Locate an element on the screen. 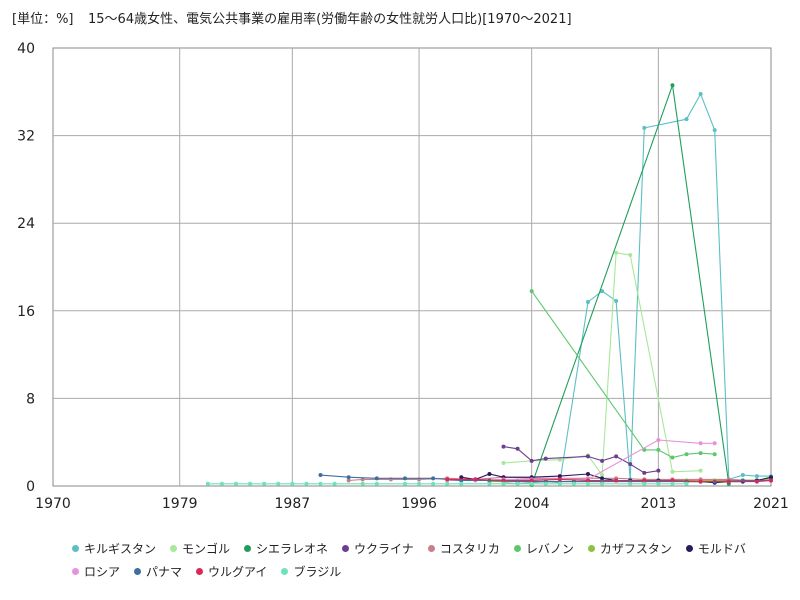  legend-item: ブラジル is located at coordinates (311, 571).